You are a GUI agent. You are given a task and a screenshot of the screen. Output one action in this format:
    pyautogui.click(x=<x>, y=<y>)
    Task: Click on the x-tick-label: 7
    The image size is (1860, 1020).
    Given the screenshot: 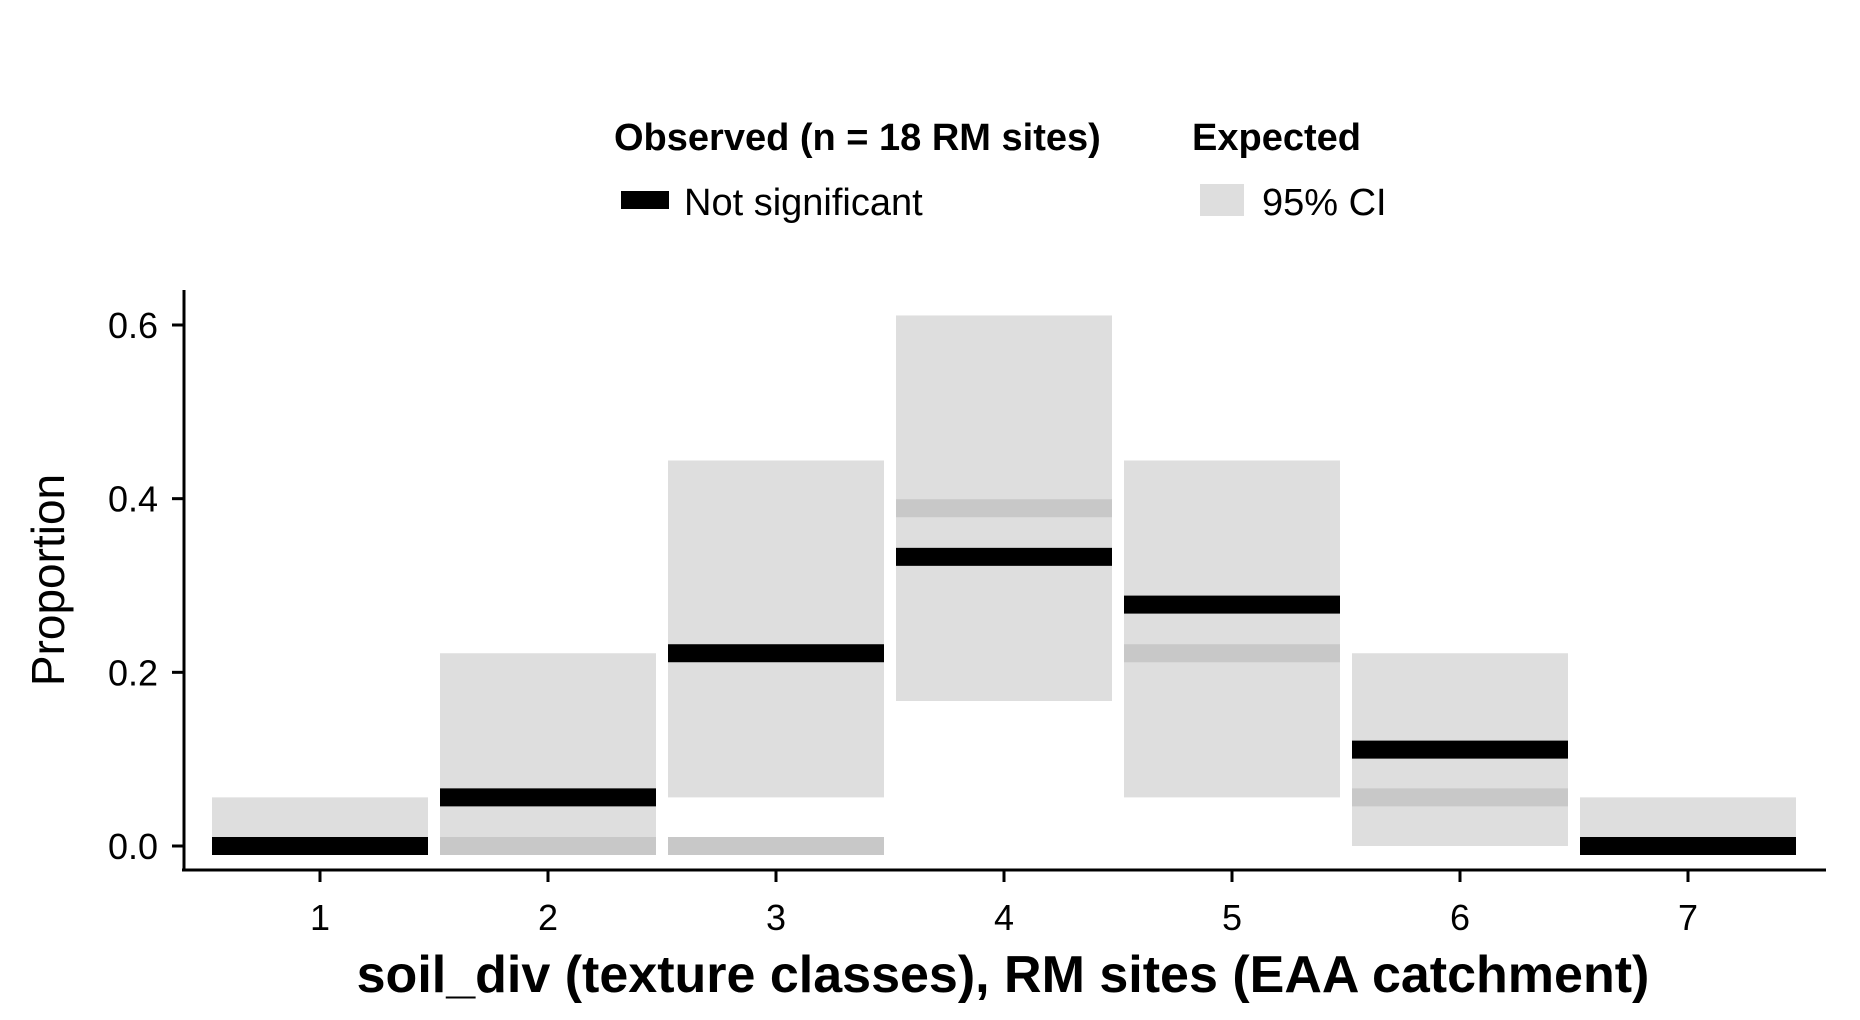 What is the action you would take?
    pyautogui.click(x=1688, y=917)
    